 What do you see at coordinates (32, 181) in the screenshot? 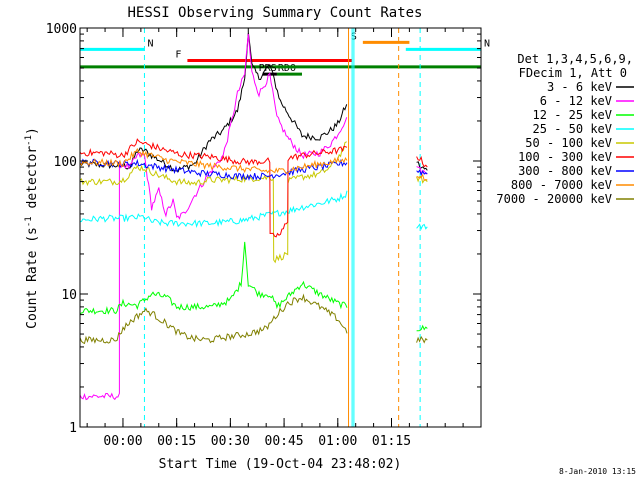
I see `y-label-mid: detector` at bounding box center [32, 181].